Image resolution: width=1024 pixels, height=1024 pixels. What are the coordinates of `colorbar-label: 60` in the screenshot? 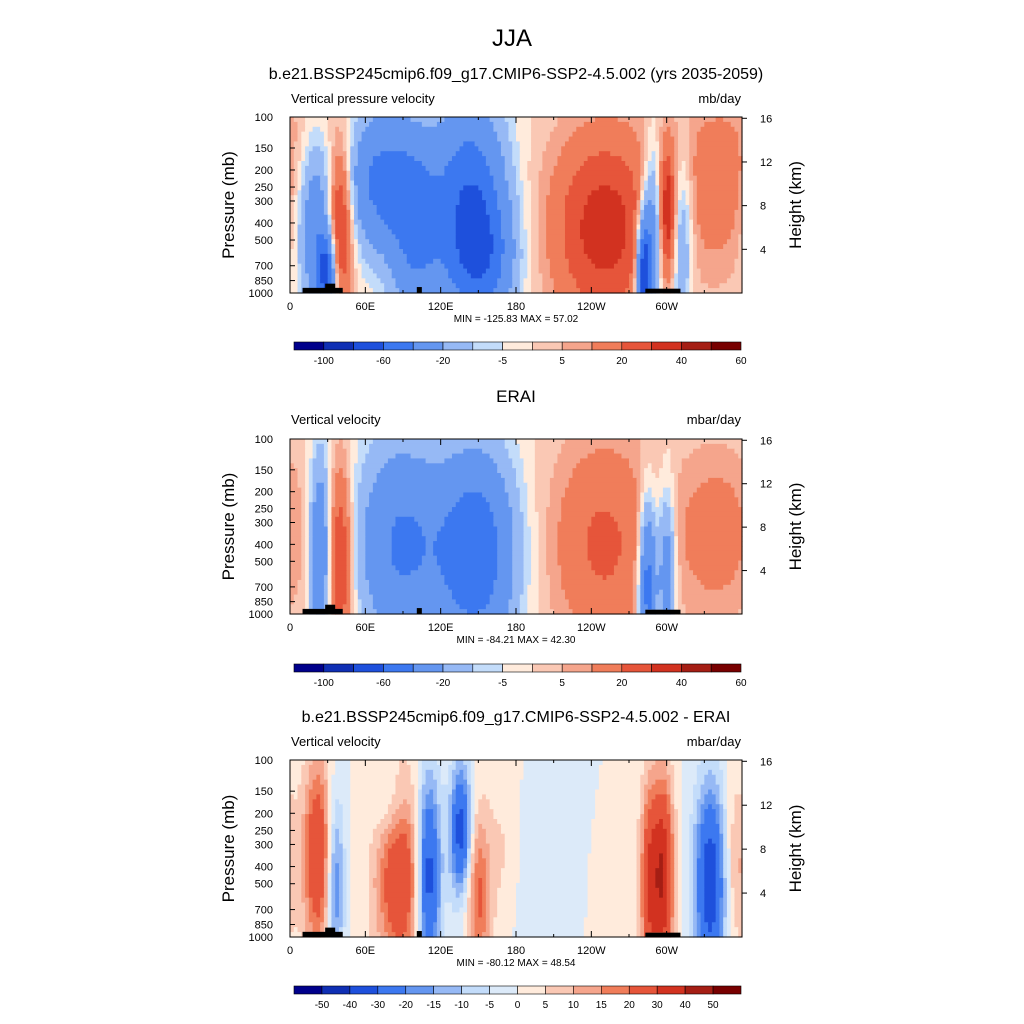 It's located at (741, 683).